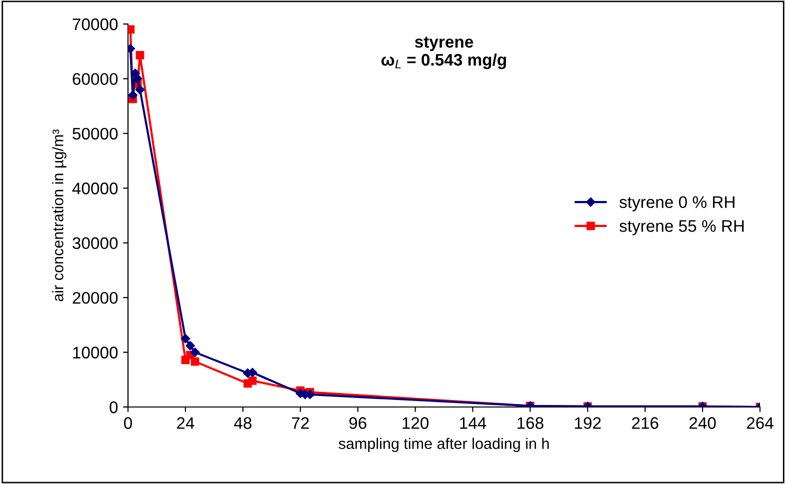 This screenshot has width=786, height=484. I want to click on y-axis-title: air concentration in µg/m³, so click(59, 215).